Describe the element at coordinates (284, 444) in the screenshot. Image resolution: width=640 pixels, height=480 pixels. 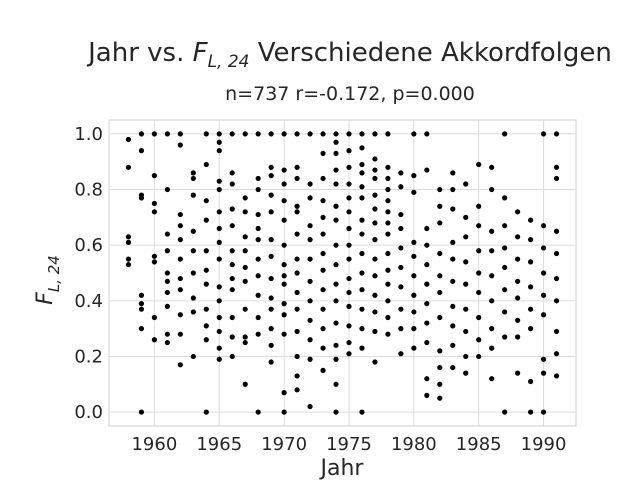
I see `x-tick-label: 1970` at that location.